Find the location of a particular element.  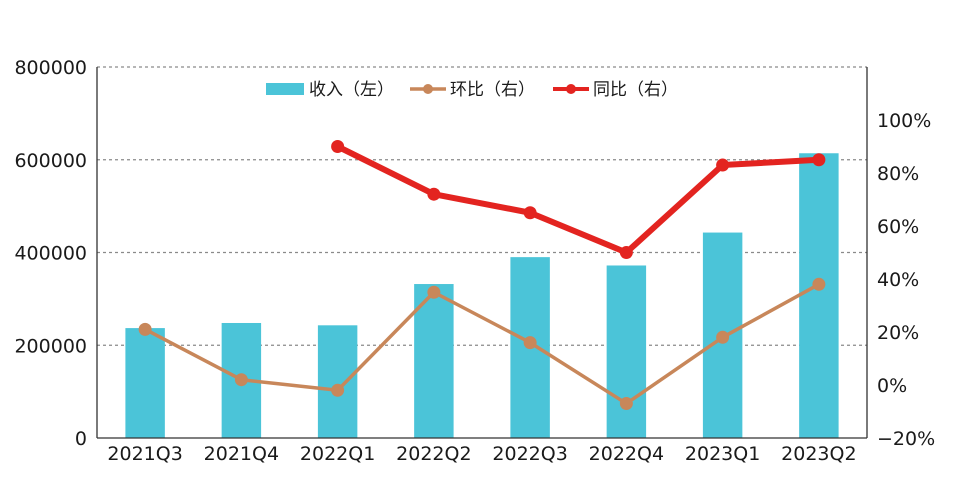

left-tick-label: 800000 is located at coordinates (50, 68).